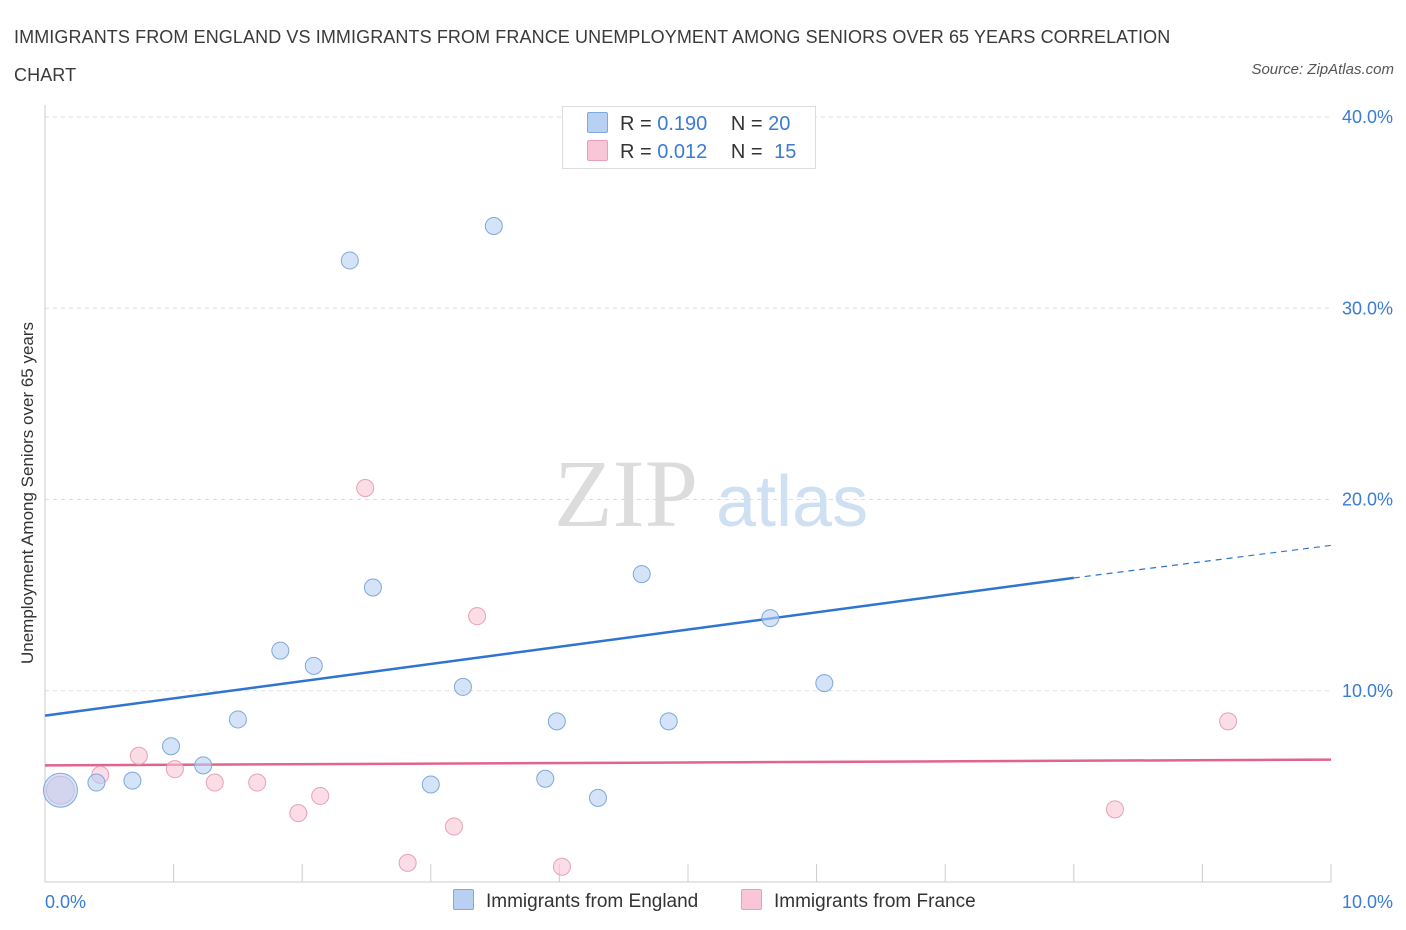  Describe the element at coordinates (792, 502) in the screenshot. I see `watermark-atlas: atlas` at that location.